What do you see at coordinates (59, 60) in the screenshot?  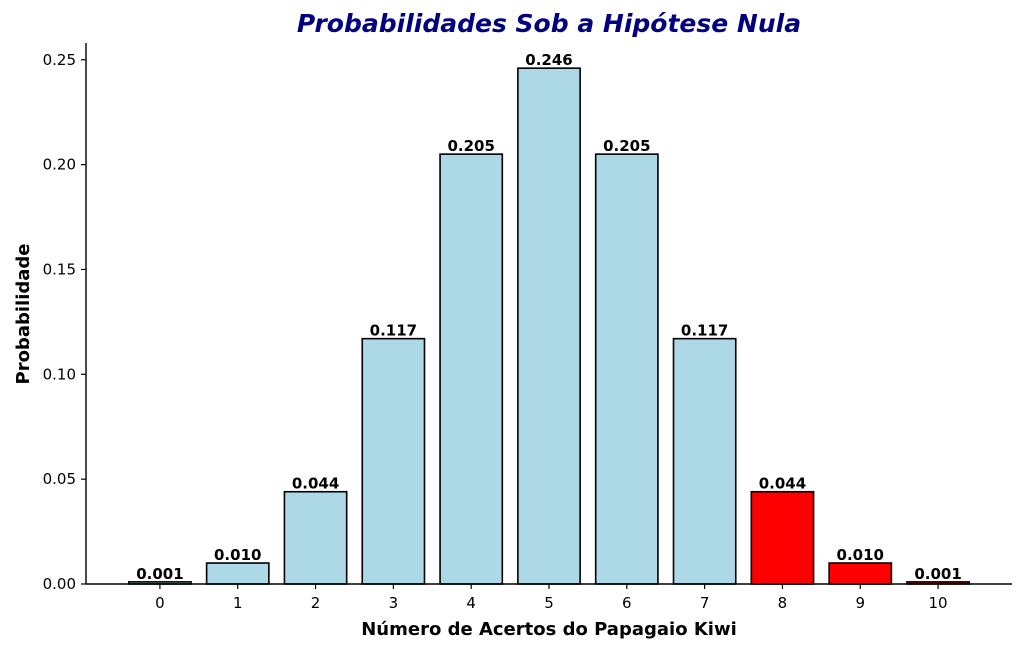 I see `y-tick-label: 0.25` at bounding box center [59, 60].